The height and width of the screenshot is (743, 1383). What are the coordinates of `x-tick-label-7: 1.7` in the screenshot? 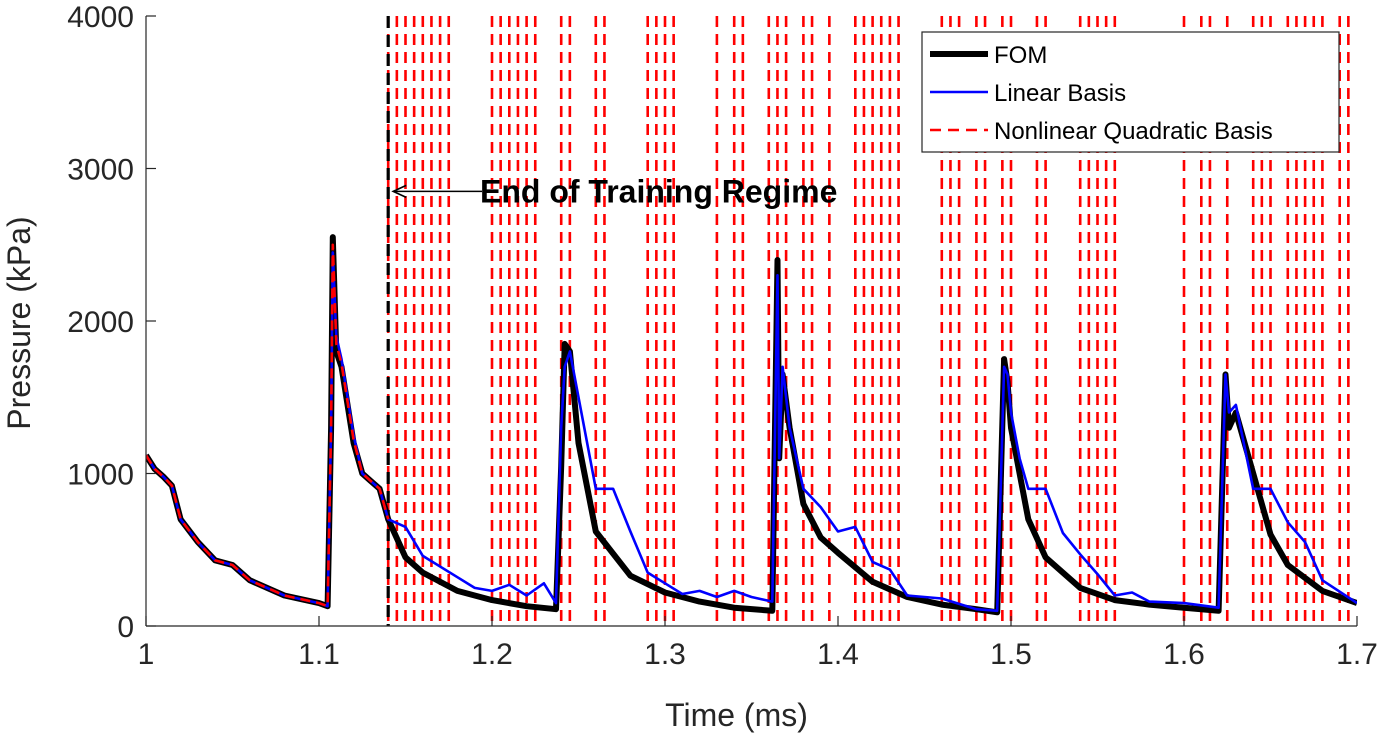 It's located at (1357, 654).